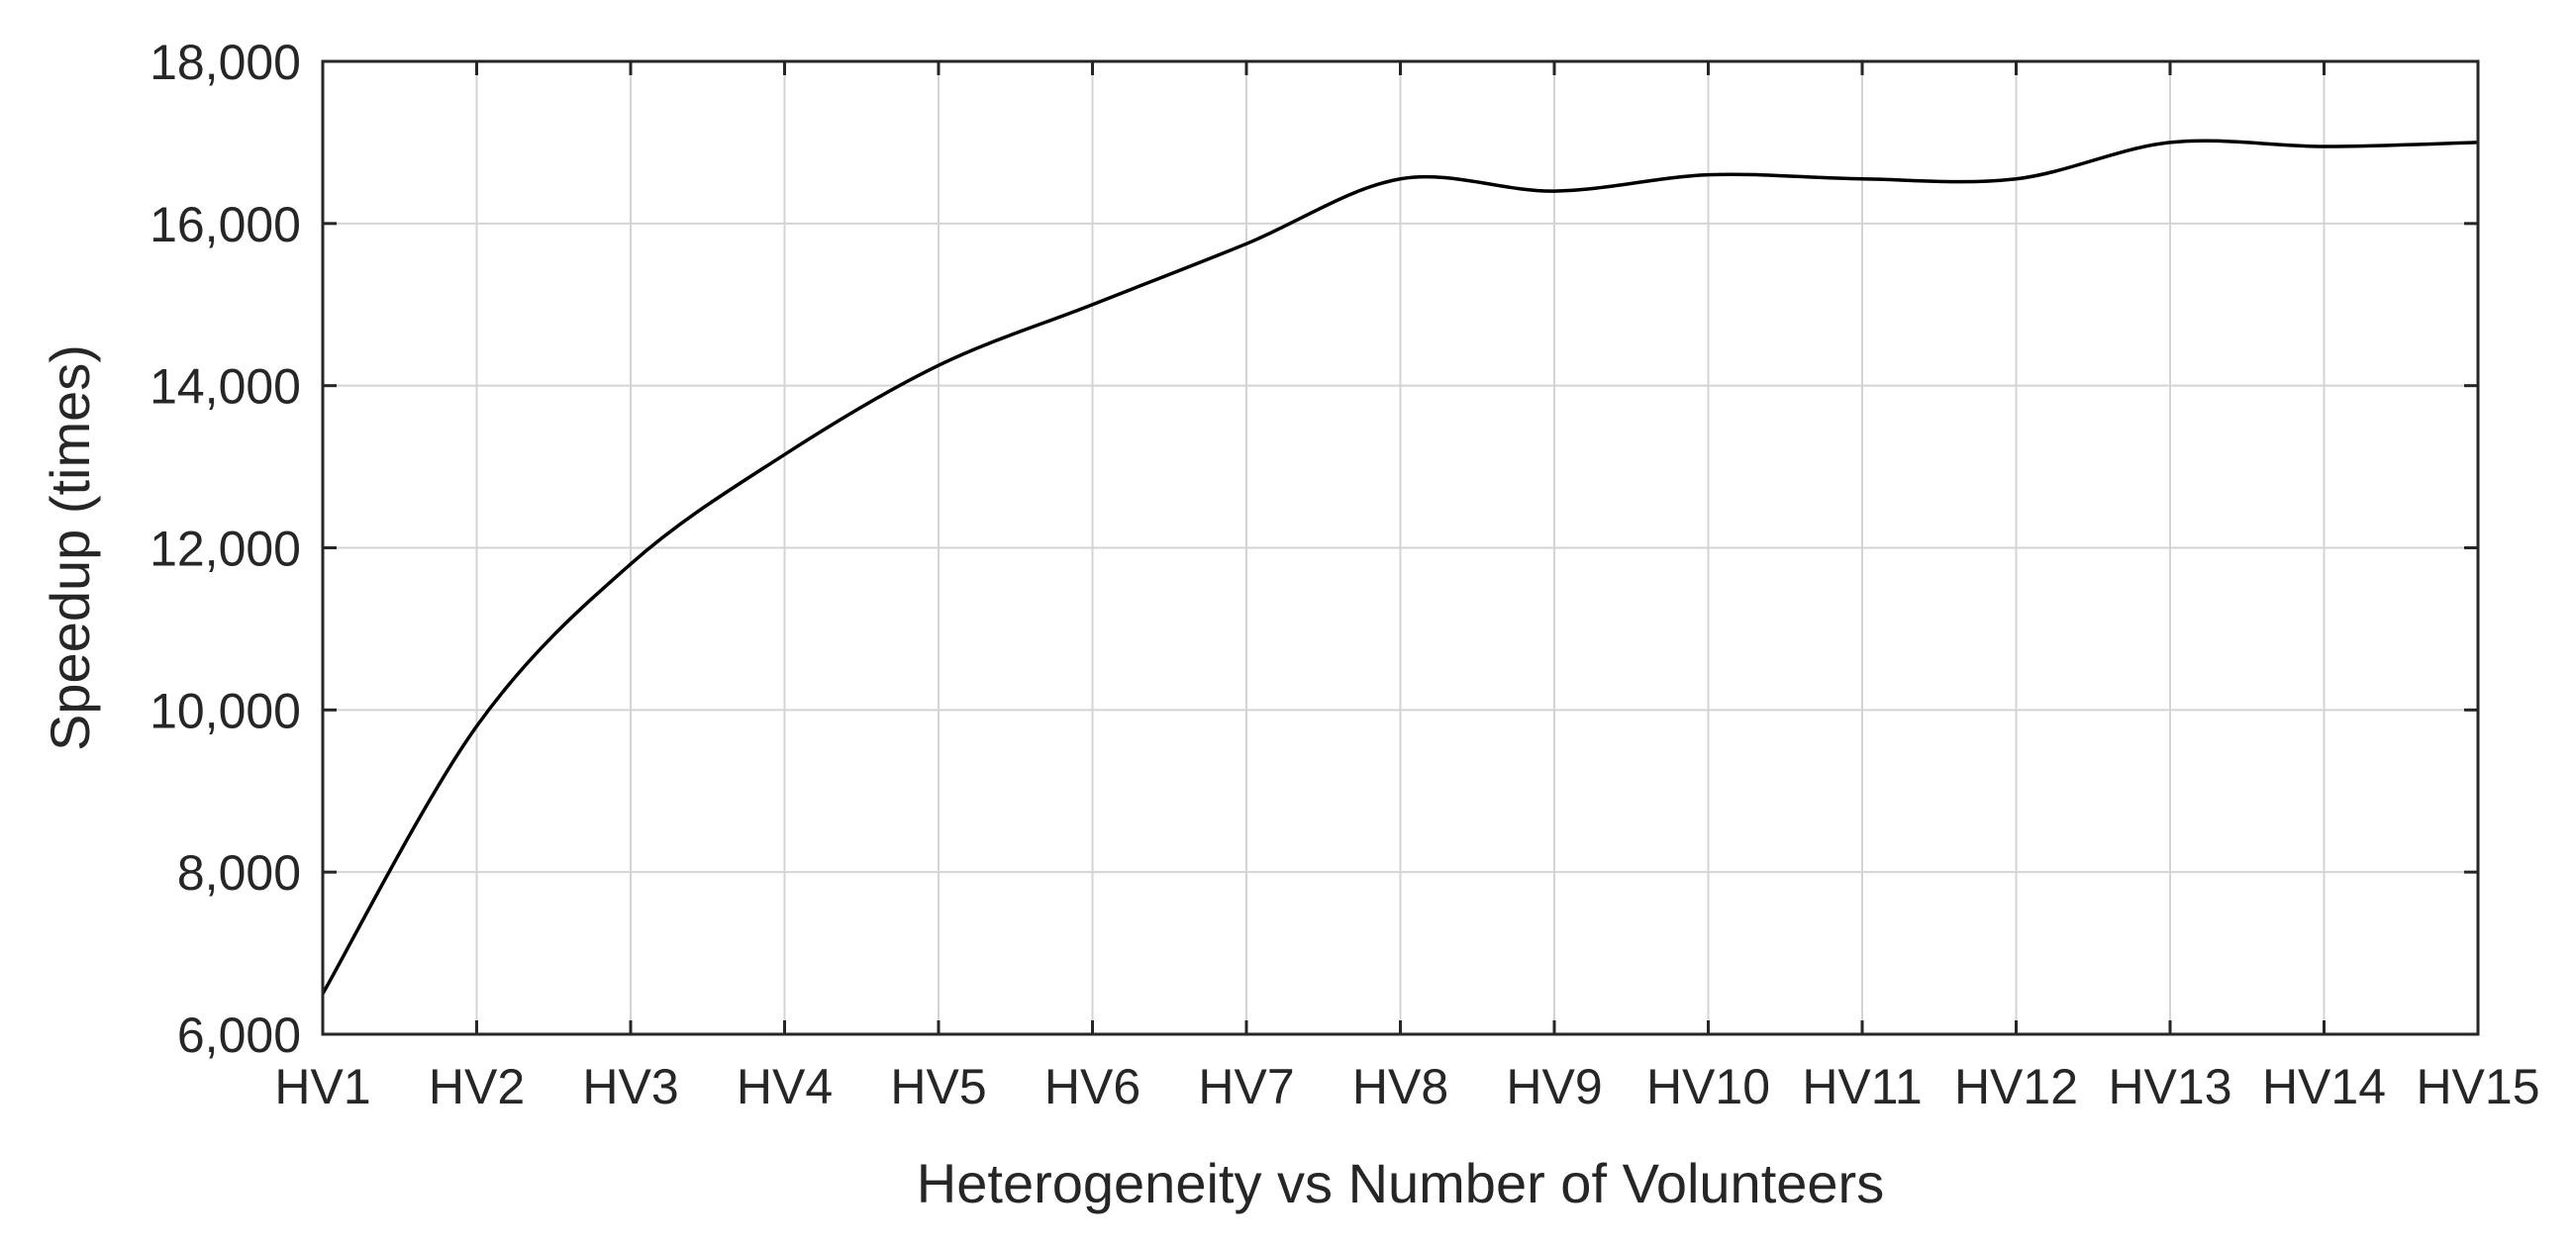 This screenshot has height=1249, width=2576. I want to click on y-tick-label: 12,000, so click(225, 549).